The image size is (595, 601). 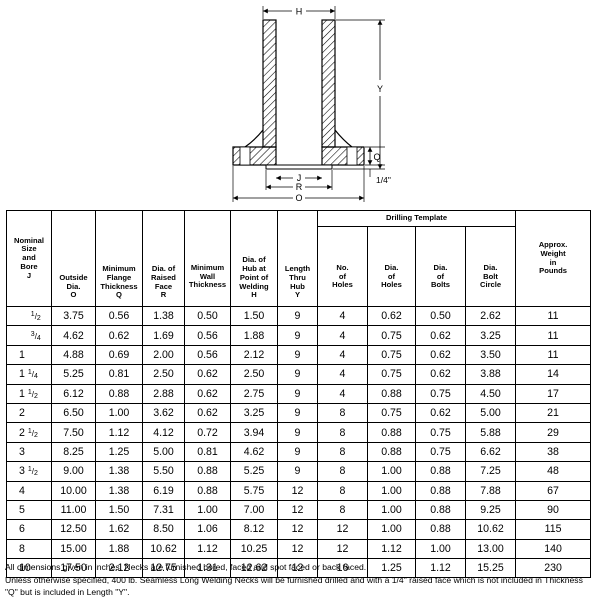 I want to click on cell-q: 0.56, so click(x=119, y=316).